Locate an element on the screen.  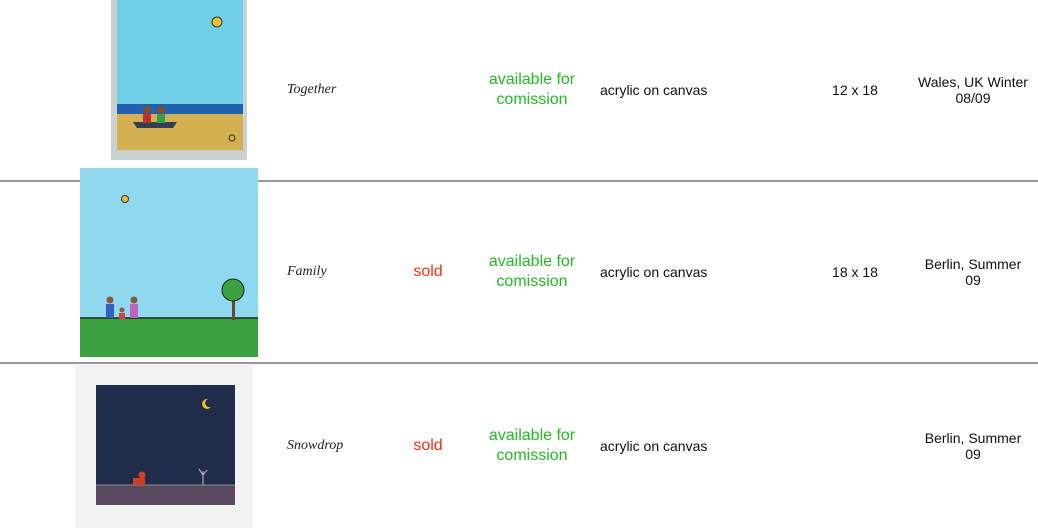
title: Snowdrop is located at coordinates (315, 445).